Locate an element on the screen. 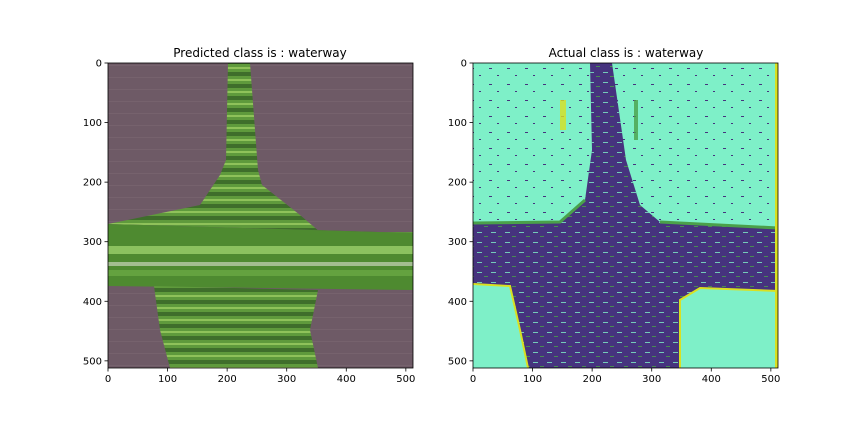  predicted-x-tick-label: 200 is located at coordinates (227, 379).